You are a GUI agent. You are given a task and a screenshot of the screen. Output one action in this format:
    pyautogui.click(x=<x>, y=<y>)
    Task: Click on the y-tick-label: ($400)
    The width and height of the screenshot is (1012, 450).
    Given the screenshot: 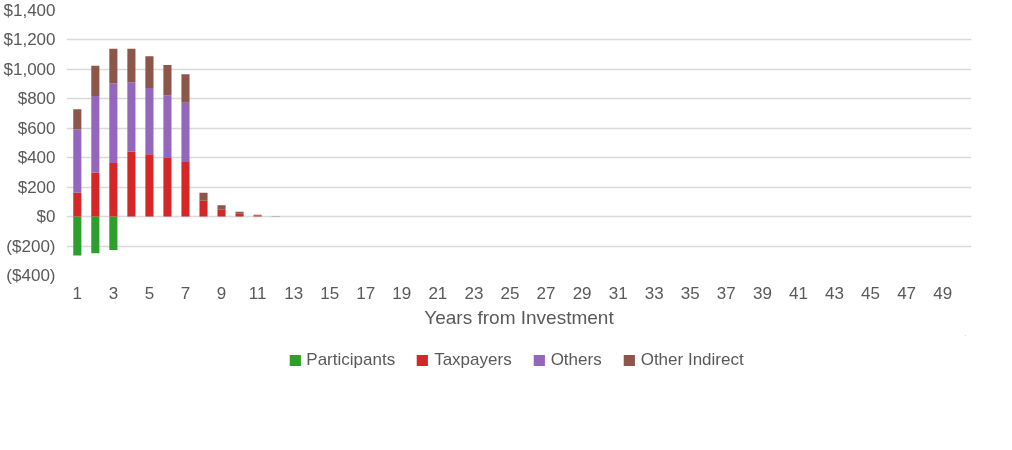 What is the action you would take?
    pyautogui.click(x=31, y=275)
    